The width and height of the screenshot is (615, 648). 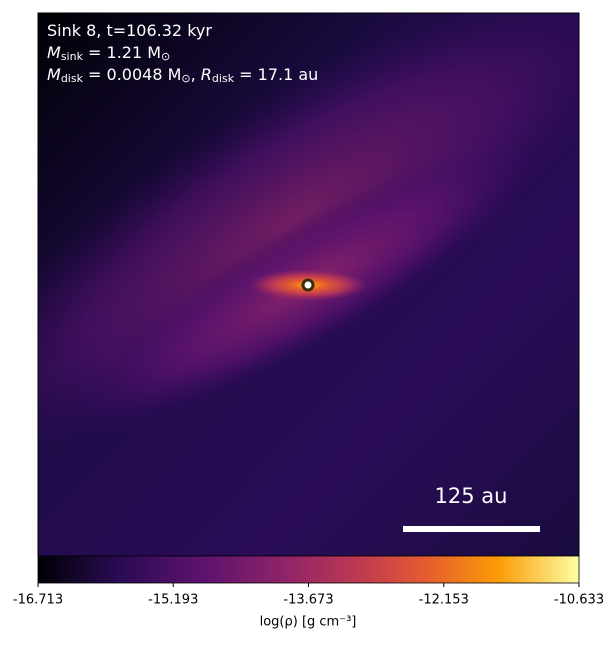 I want to click on annotation-part: sink, so click(x=72, y=56).